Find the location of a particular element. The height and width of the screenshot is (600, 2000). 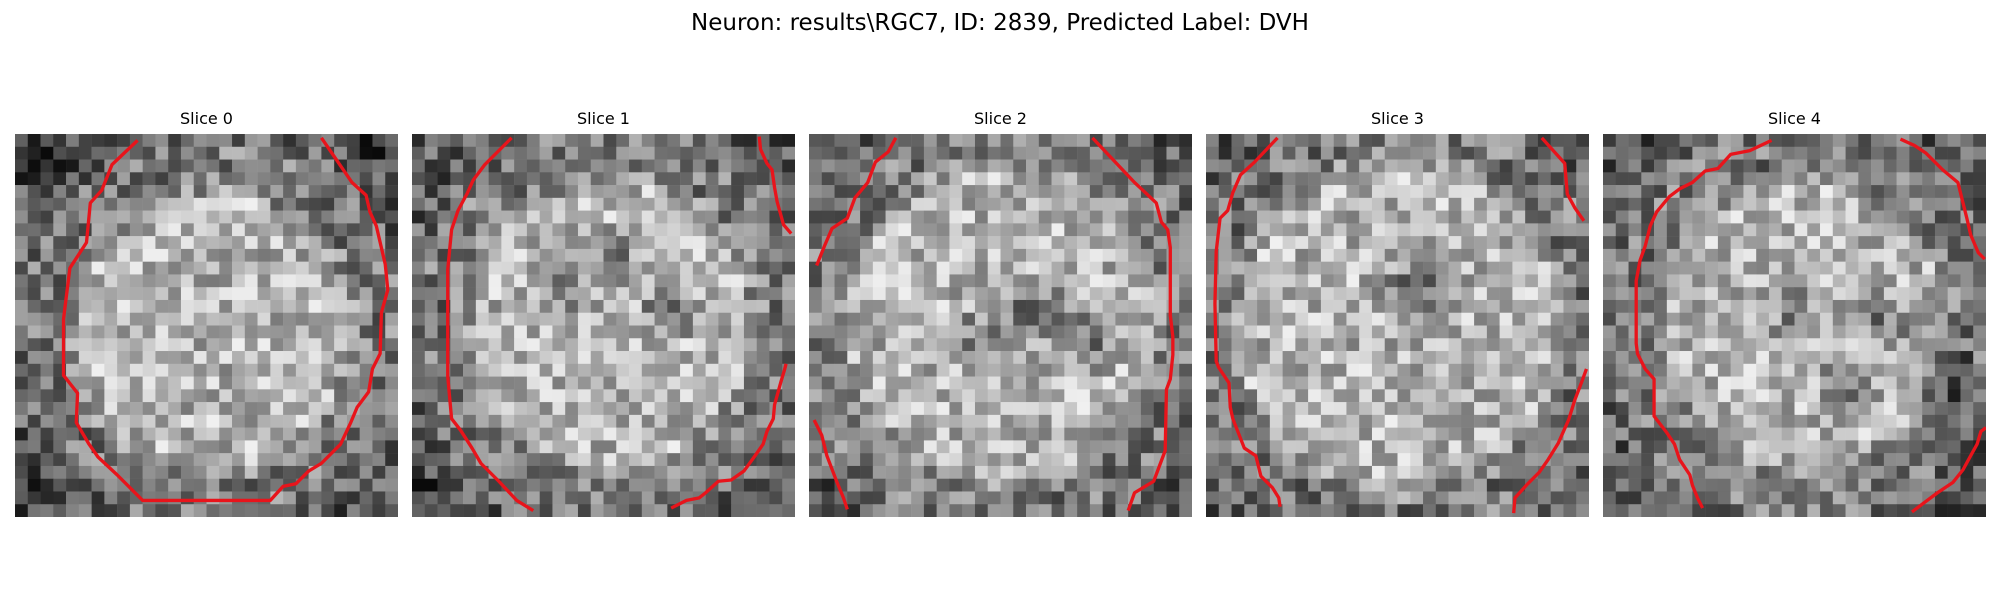

slice-image is located at coordinates (1000, 325).